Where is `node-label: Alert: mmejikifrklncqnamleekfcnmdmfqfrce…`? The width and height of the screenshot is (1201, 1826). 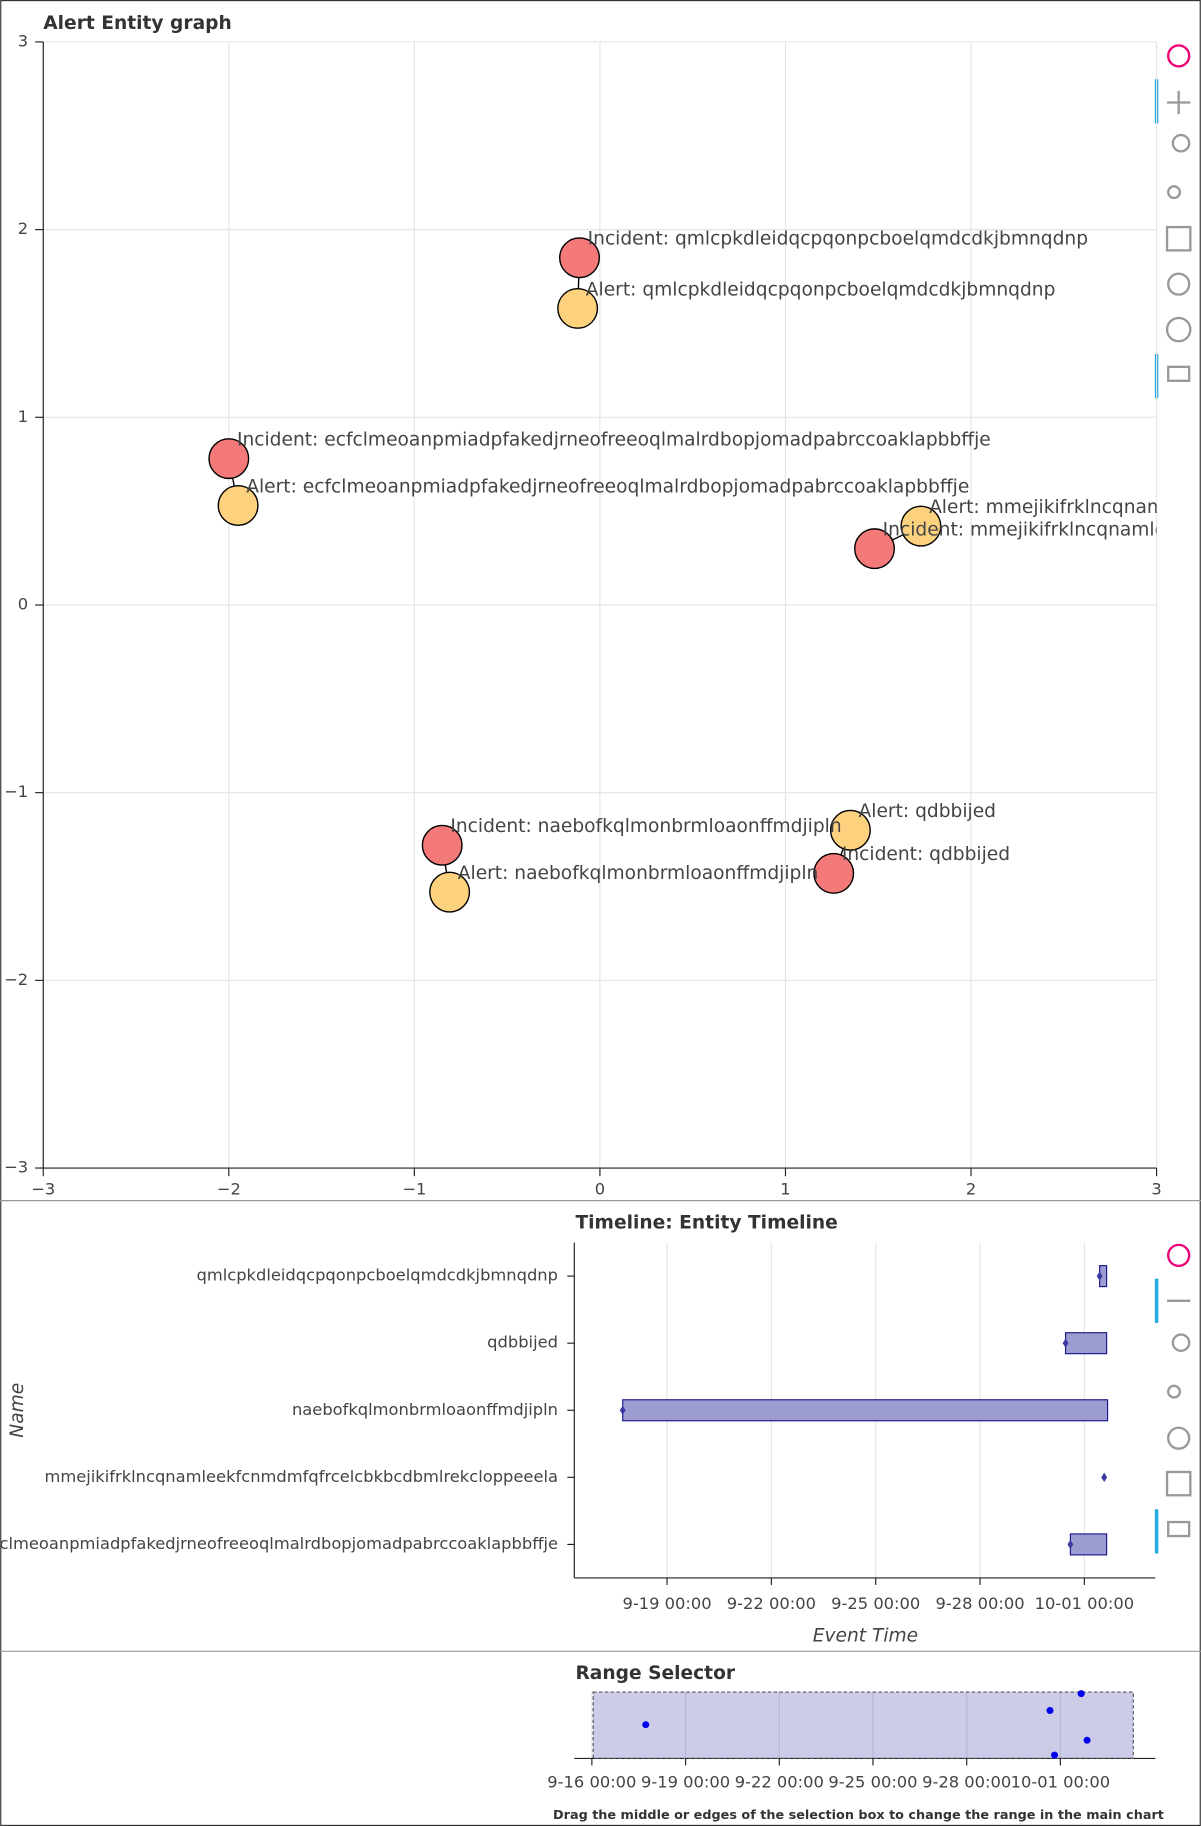 node-label: Alert: mmejikifrklncqnamleekfcnmdmfqfrce… is located at coordinates (1065, 507).